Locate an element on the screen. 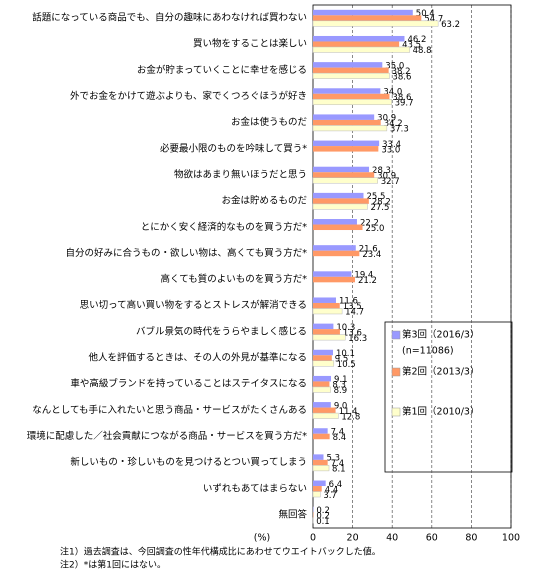 This screenshot has height=574, width=543. value-label: 10.3 is located at coordinates (345, 328).